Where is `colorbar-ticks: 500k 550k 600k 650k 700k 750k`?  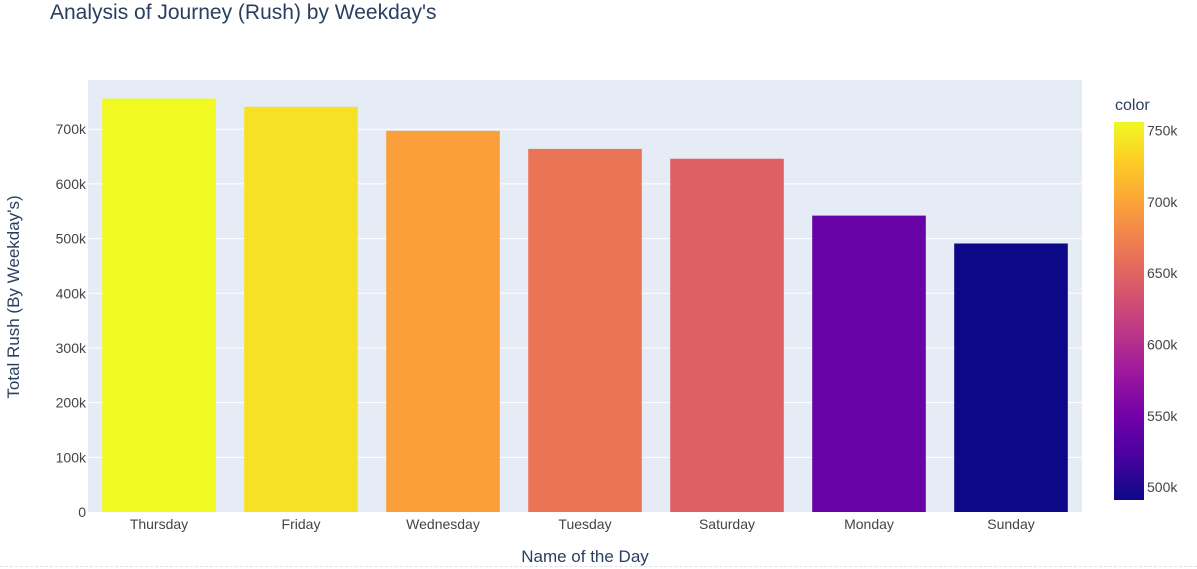
colorbar-ticks: 500k 550k 600k 650k 700k 750k is located at coordinates (1162, 309).